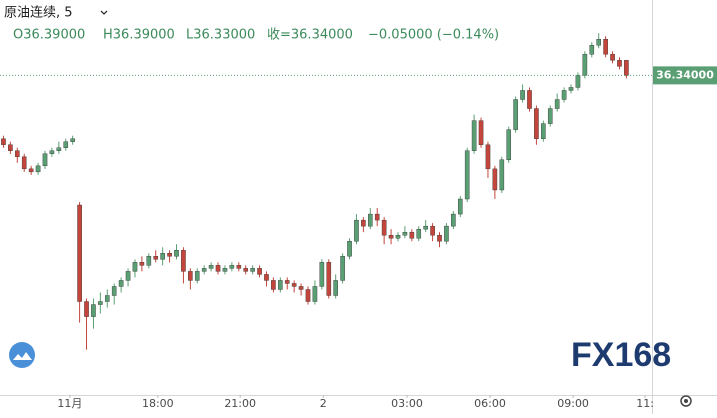 The width and height of the screenshot is (717, 418). What do you see at coordinates (323, 403) in the screenshot?
I see `x-tick-label: 2` at bounding box center [323, 403].